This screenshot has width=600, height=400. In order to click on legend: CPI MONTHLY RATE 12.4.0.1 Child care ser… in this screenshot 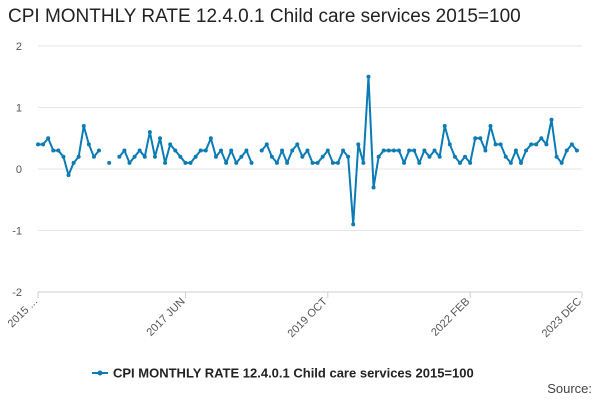, I will do `click(283, 373)`.